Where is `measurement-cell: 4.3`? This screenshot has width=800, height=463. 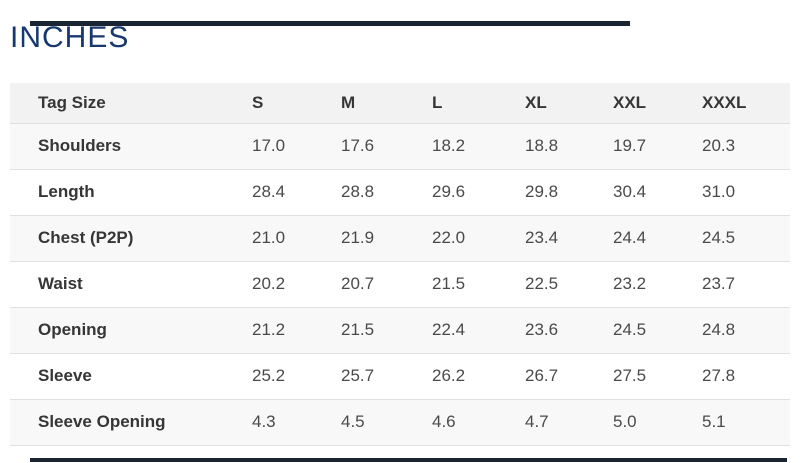
measurement-cell: 4.3 is located at coordinates (264, 421).